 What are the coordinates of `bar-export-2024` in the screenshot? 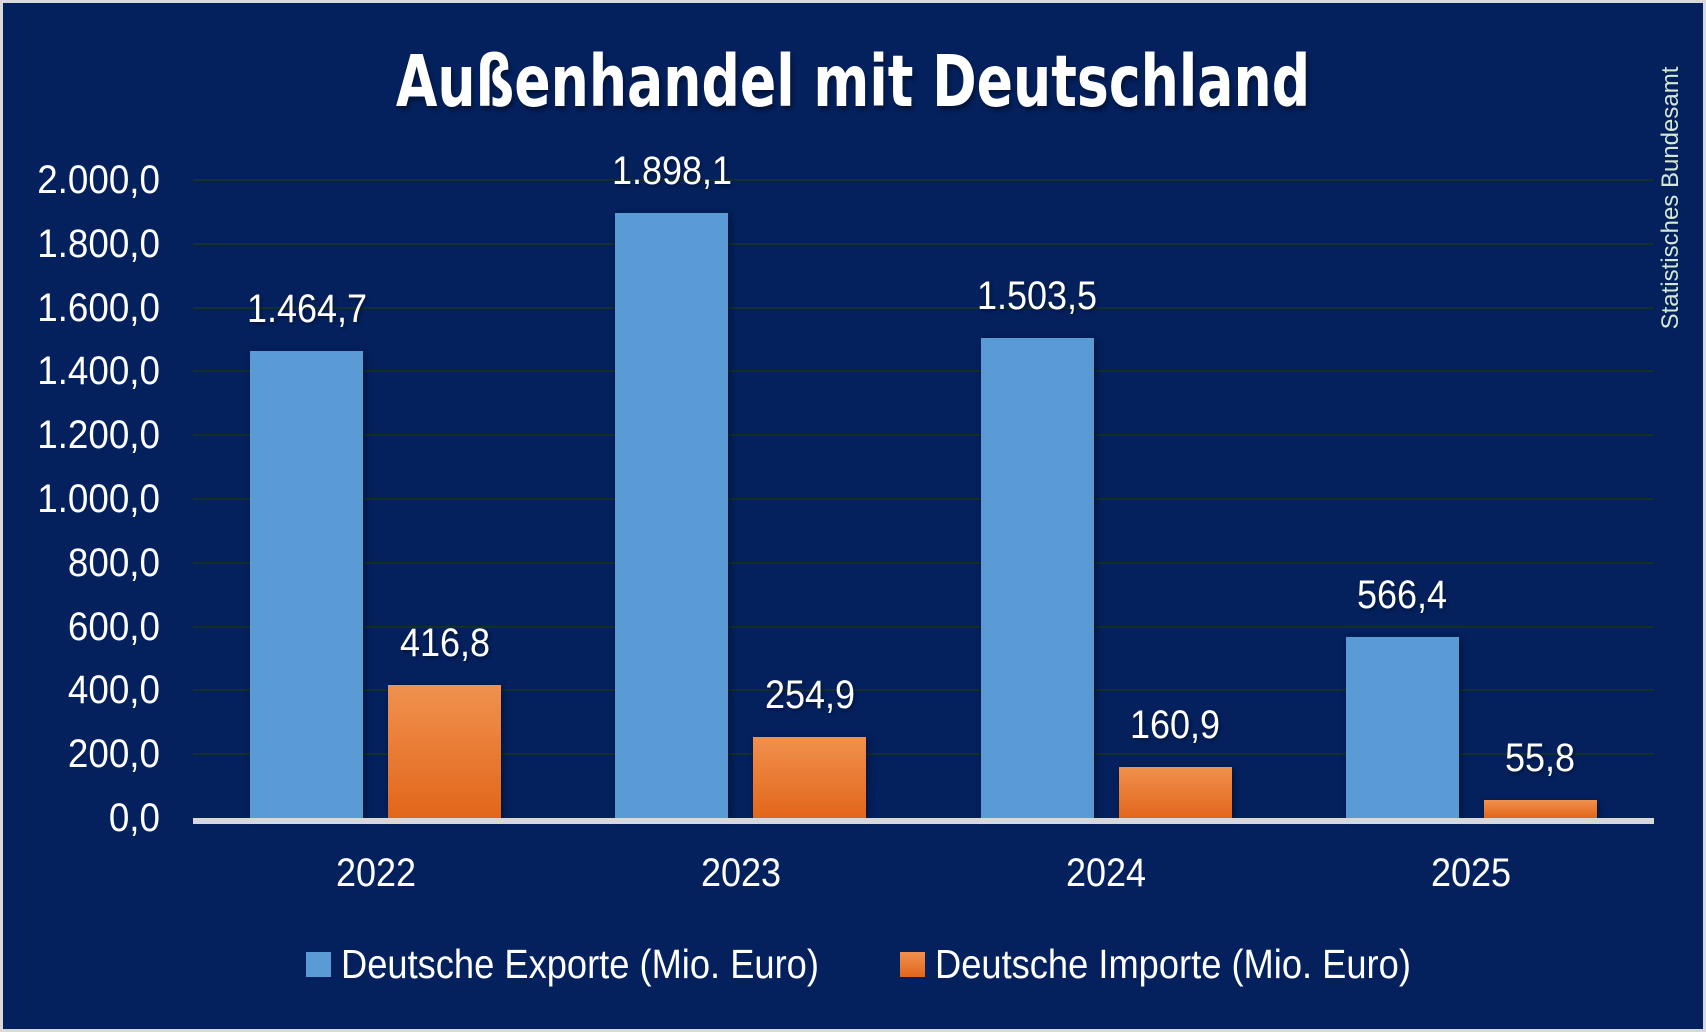 It's located at (1037, 578).